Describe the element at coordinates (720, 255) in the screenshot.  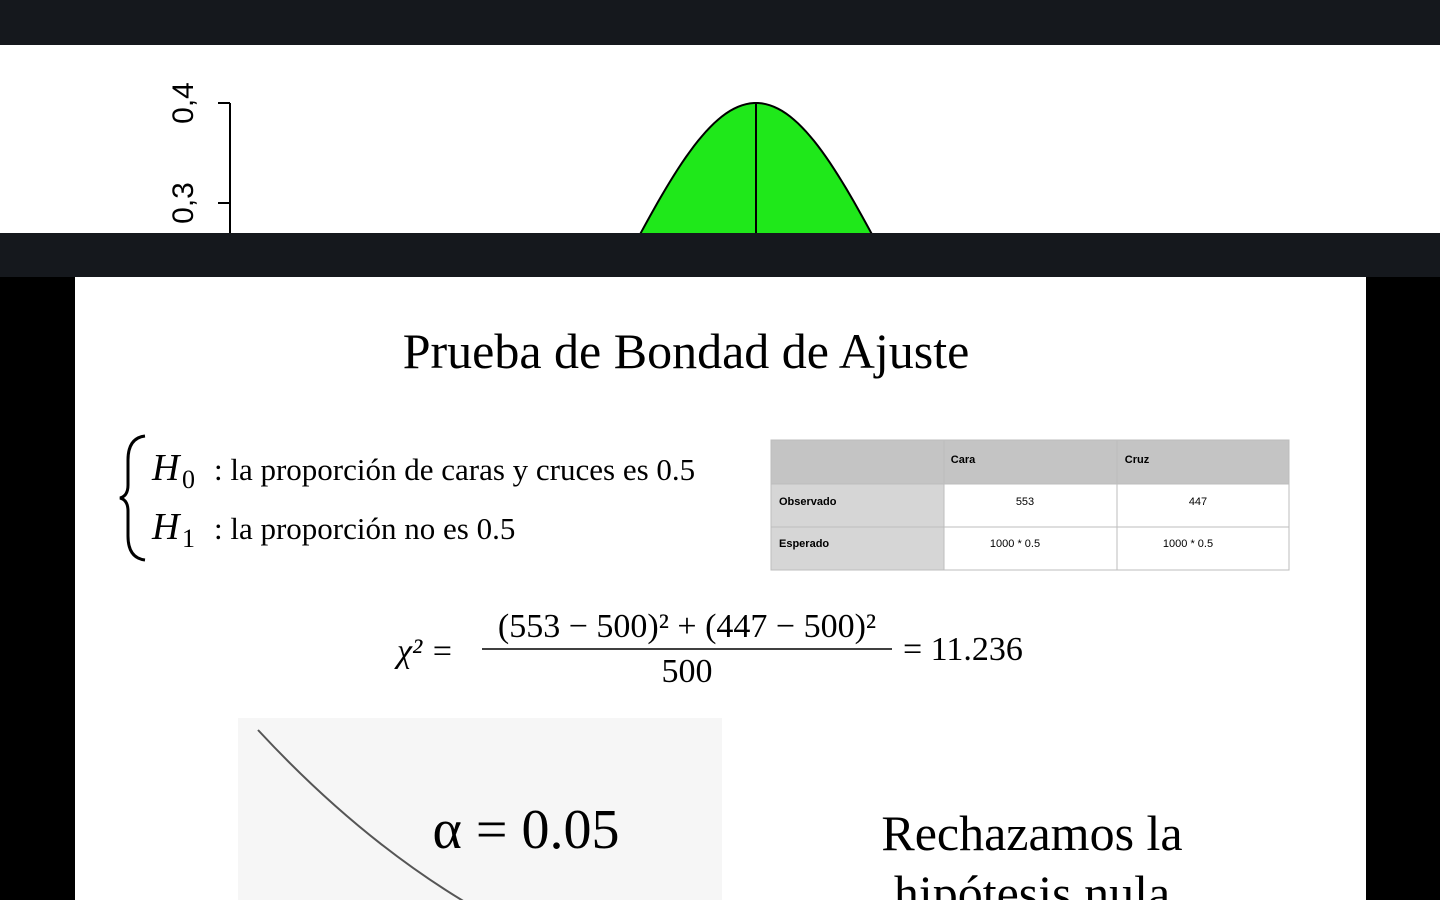
I see `video-bar` at that location.